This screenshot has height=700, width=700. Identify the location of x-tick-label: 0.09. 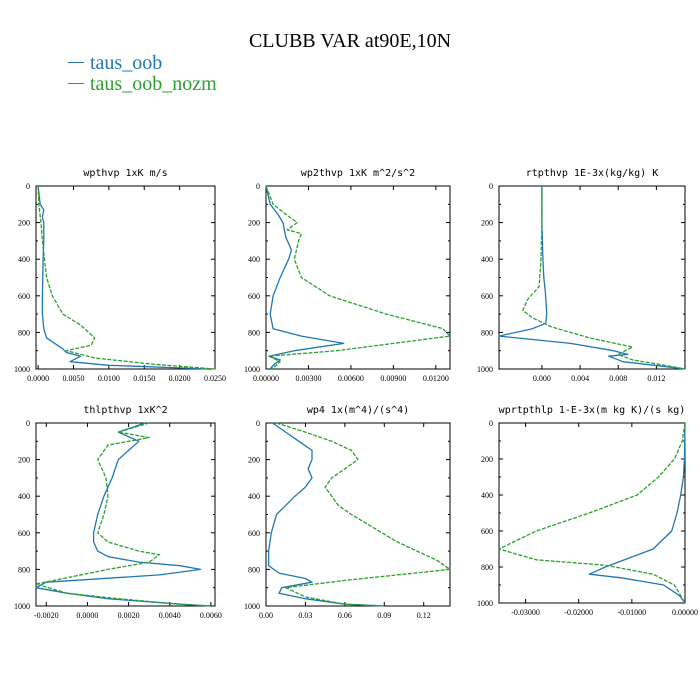
(384, 615).